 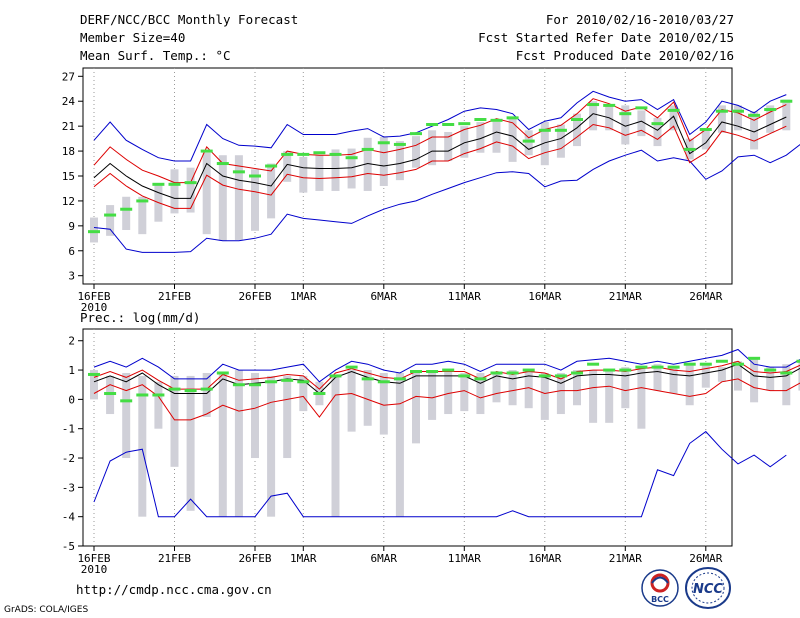 I want to click on y-tick-label: -5, so click(x=68, y=546).